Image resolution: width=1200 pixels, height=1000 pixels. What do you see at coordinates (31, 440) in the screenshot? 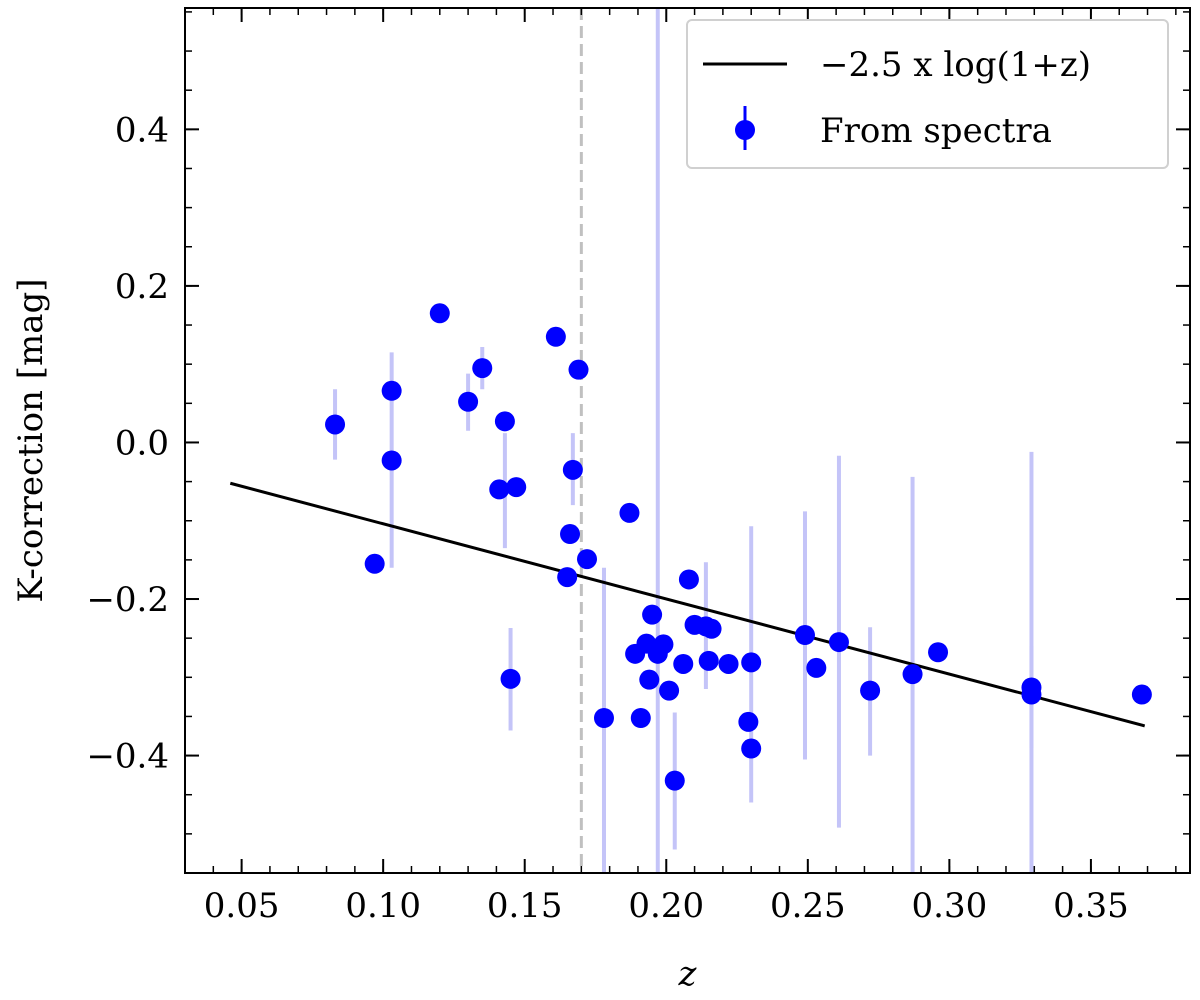
I see `y-axis-label: K-correction [mag]` at bounding box center [31, 440].